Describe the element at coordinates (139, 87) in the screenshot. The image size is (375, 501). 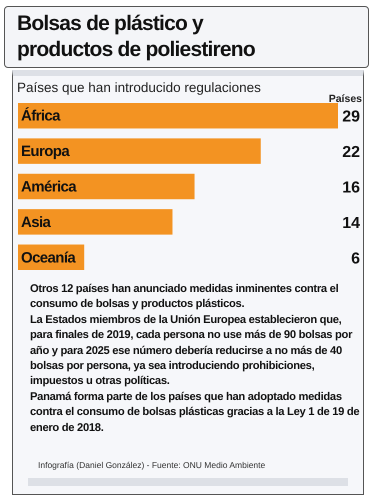
I see `chart-subtitle: Países que han introducido regulaciones` at that location.